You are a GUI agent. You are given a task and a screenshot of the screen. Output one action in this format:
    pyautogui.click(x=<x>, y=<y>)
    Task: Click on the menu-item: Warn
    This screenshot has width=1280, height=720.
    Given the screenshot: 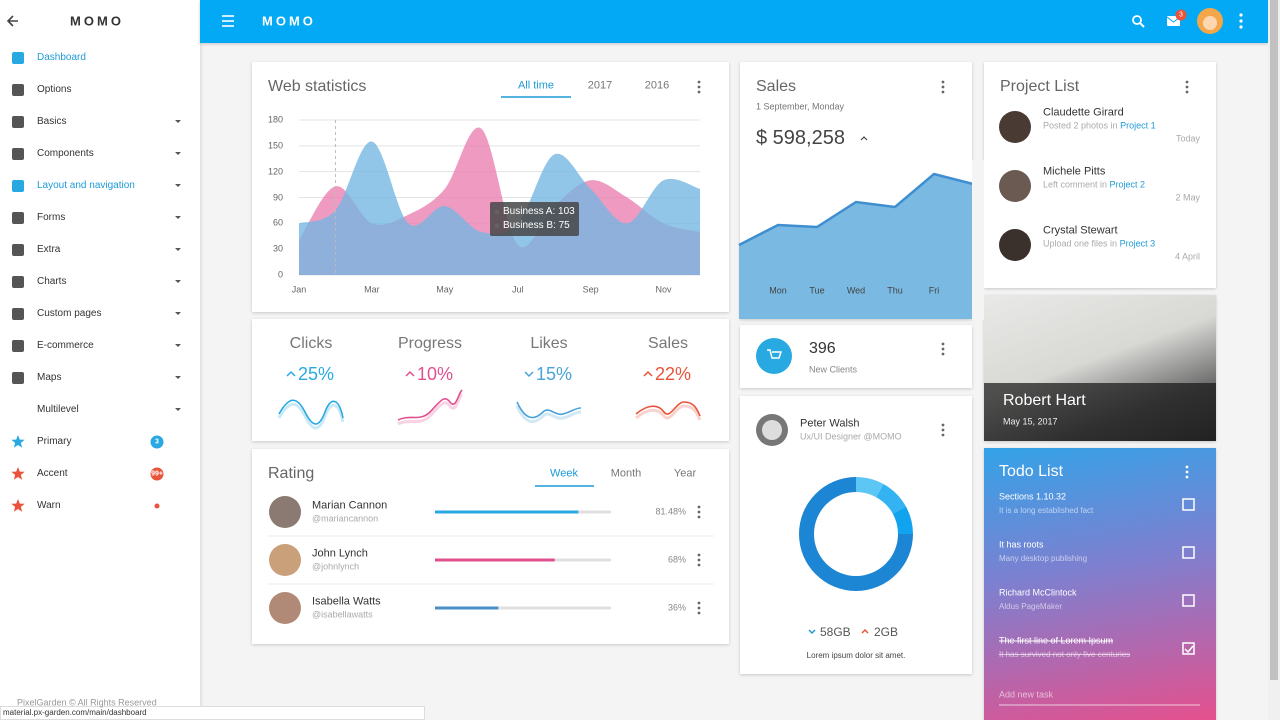 What is the action you would take?
    pyautogui.click(x=49, y=505)
    